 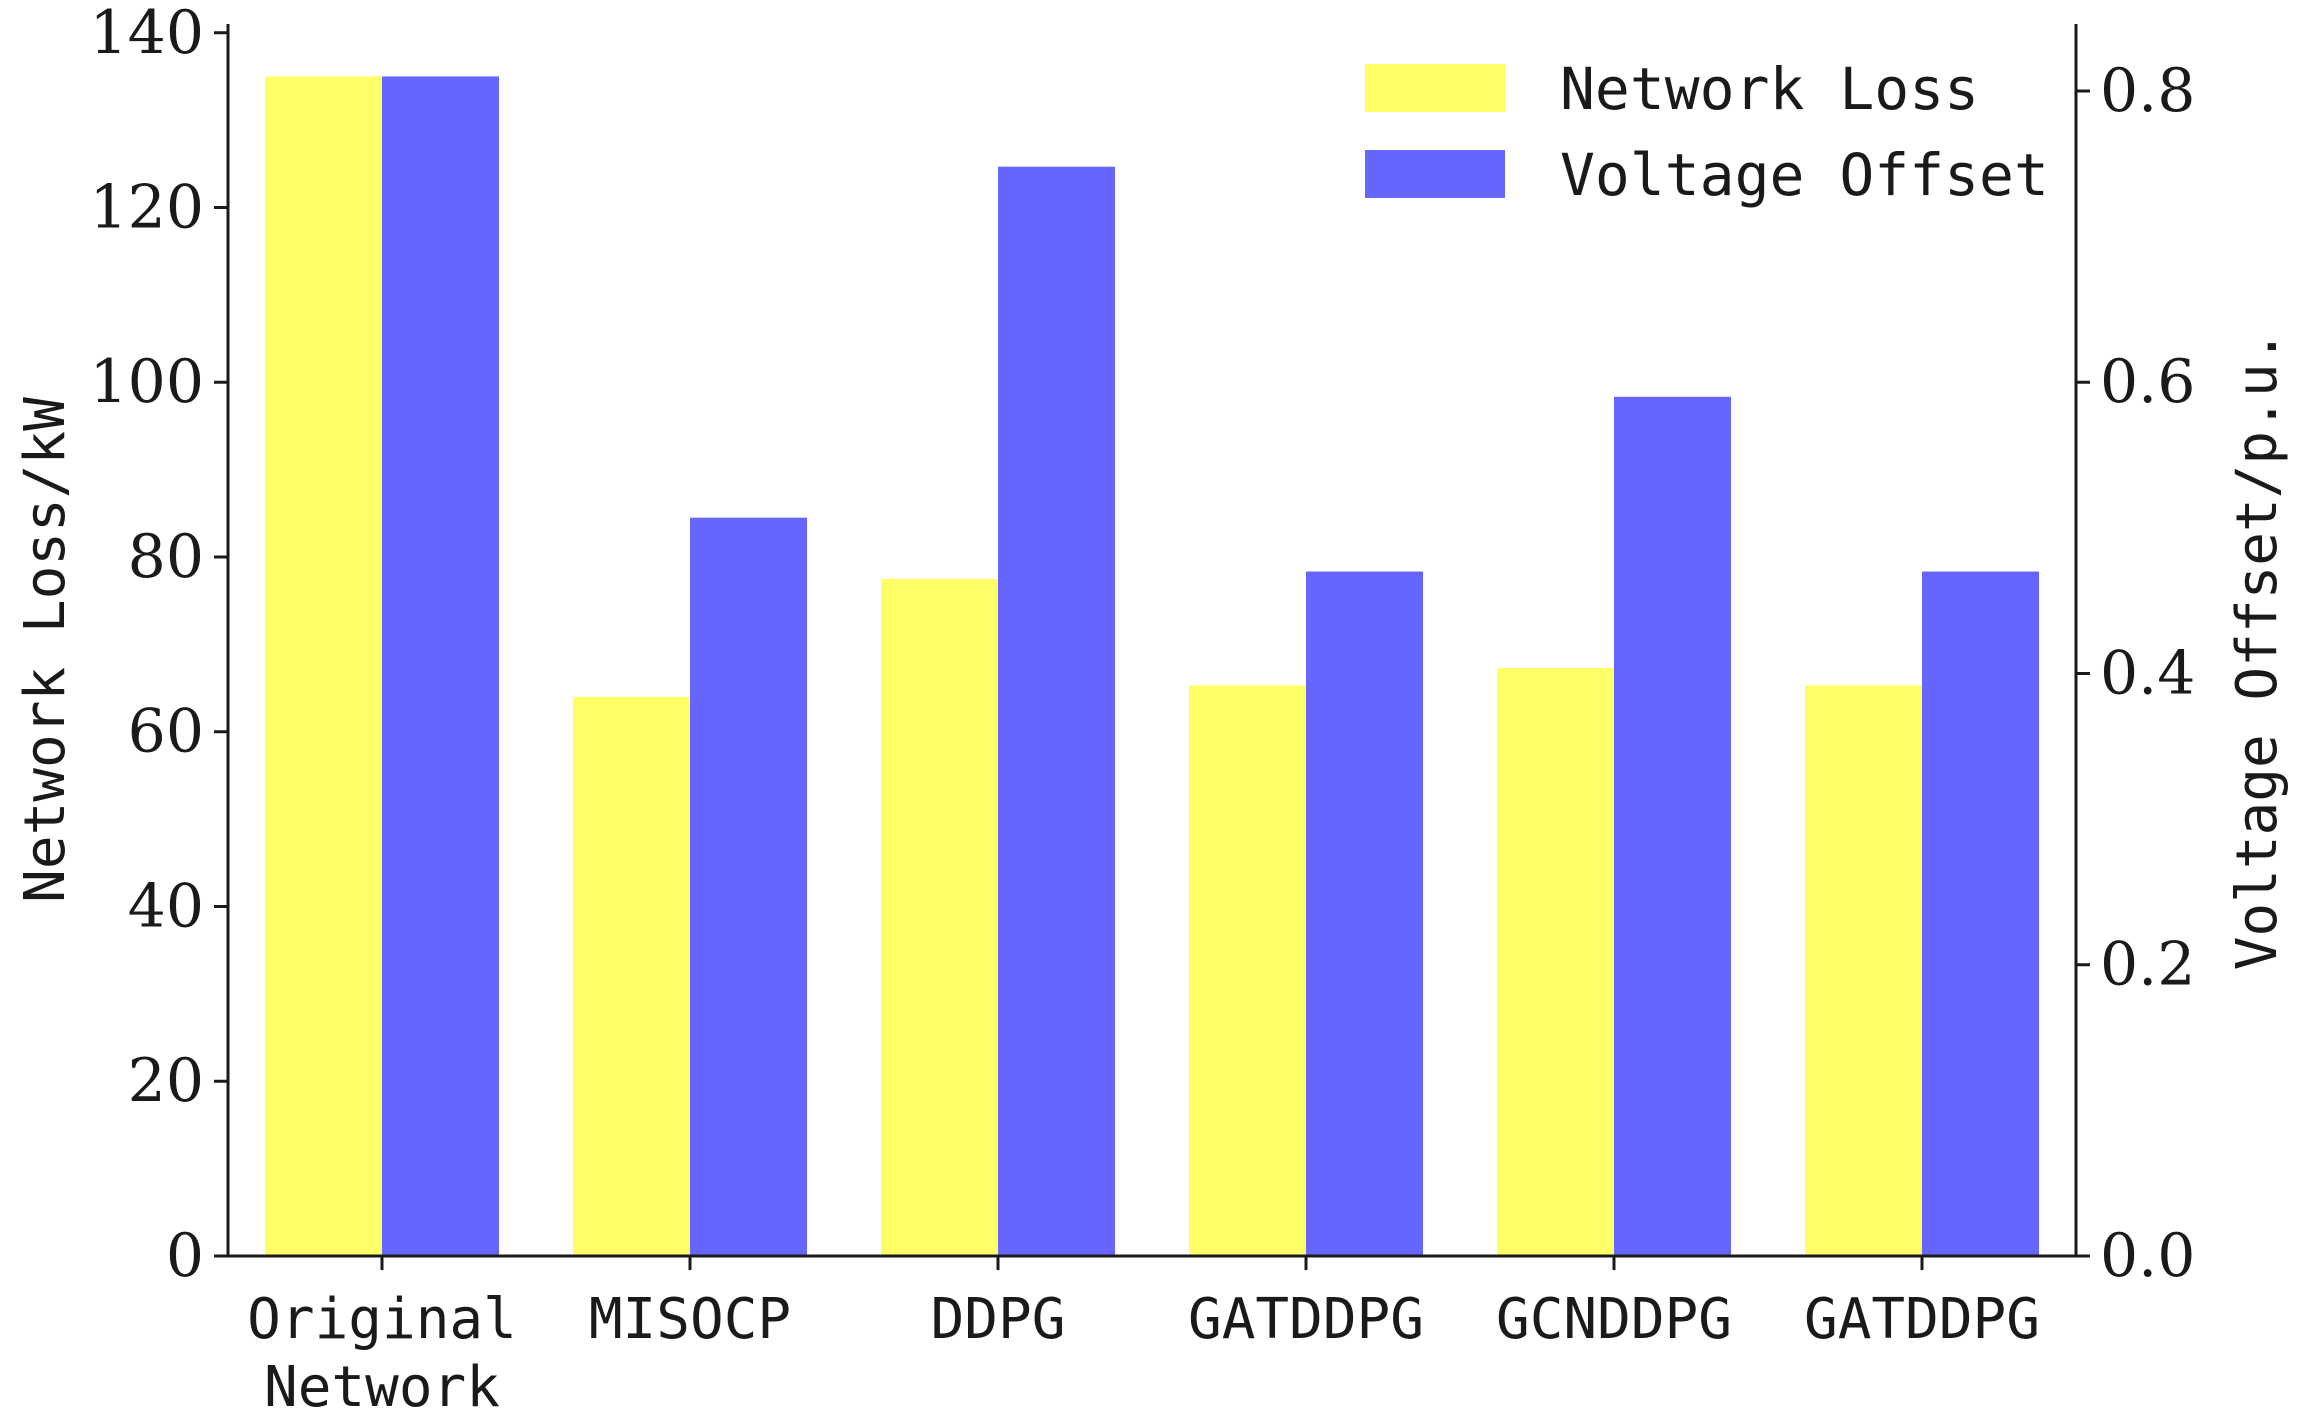 What do you see at coordinates (166, 557) in the screenshot?
I see `y-left-tick-label: 80` at bounding box center [166, 557].